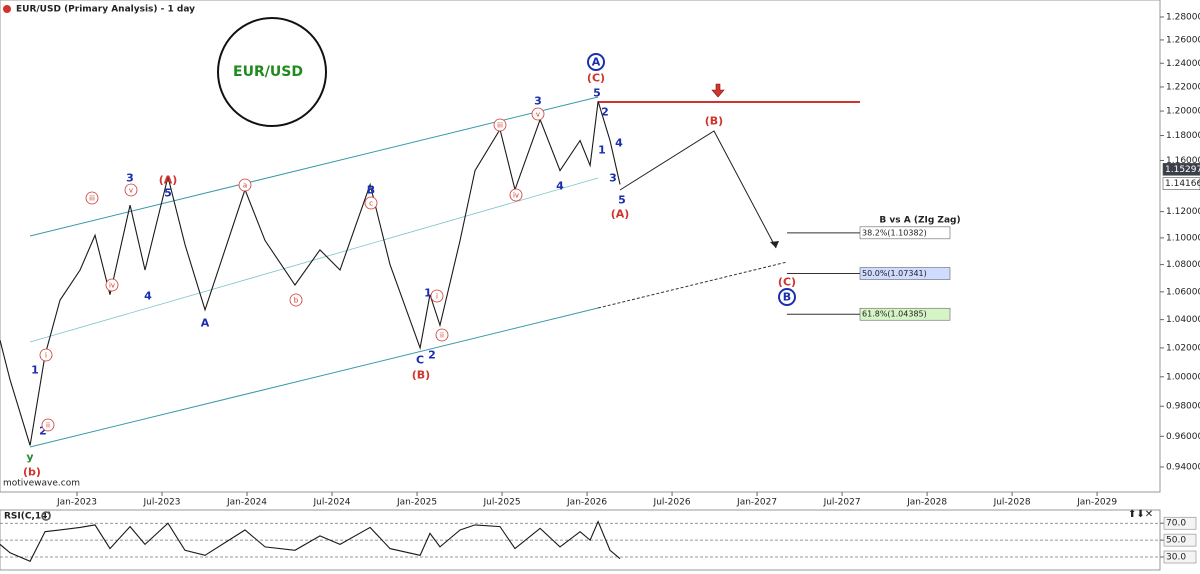 This screenshot has width=1200, height=574. Describe the element at coordinates (1183, 238) in the screenshot. I see `y-tick-label: 1.10000` at that location.